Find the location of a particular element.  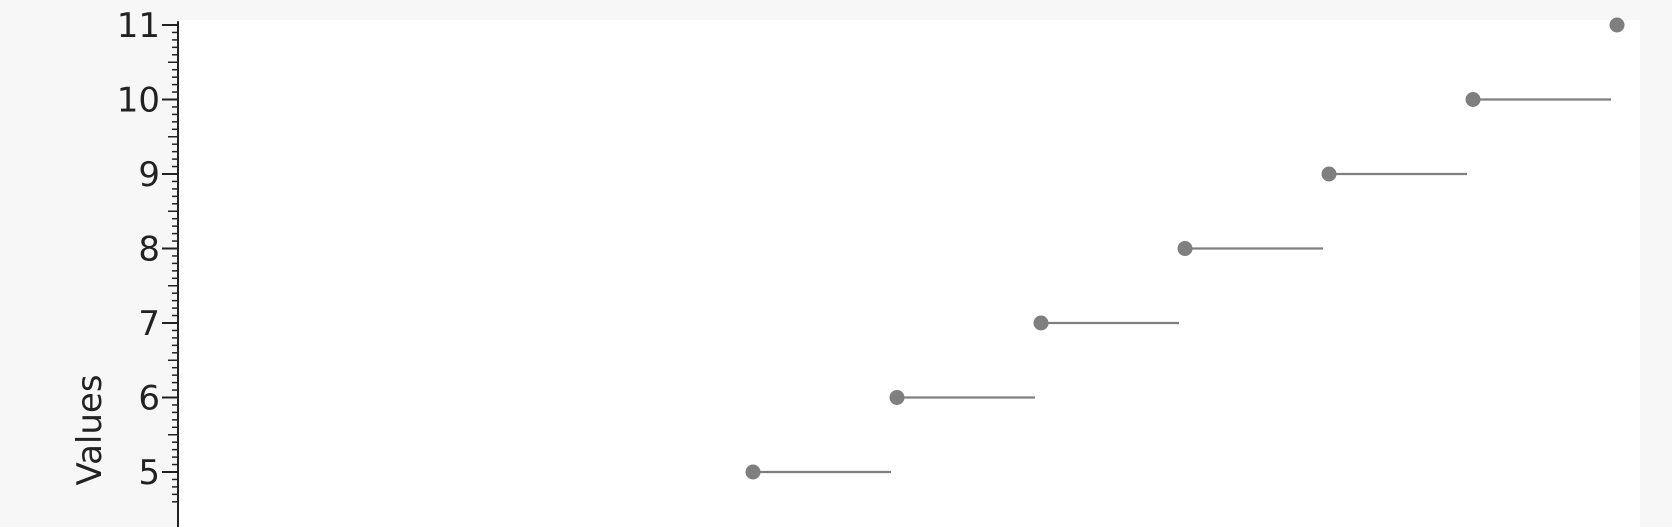

y-axis: 11 10 9 8 7 6 5 is located at coordinates (148, 266).